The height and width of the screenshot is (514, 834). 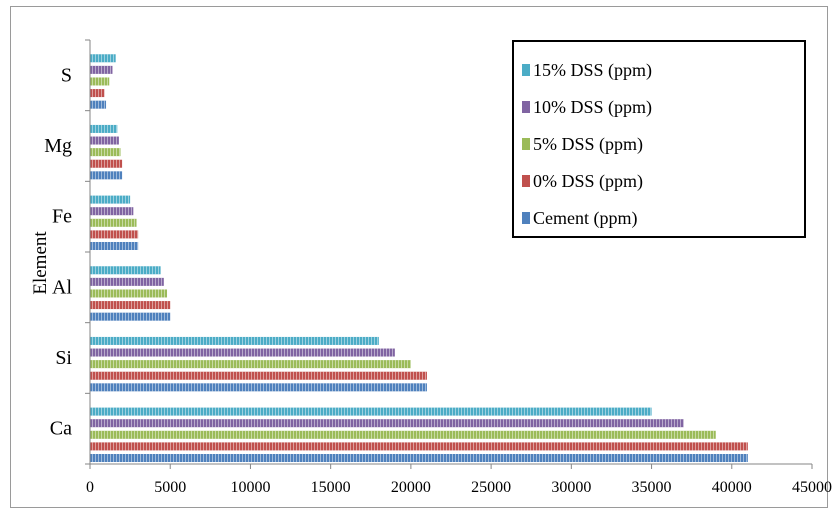 I want to click on y-tick-label: Ca, so click(x=61, y=429).